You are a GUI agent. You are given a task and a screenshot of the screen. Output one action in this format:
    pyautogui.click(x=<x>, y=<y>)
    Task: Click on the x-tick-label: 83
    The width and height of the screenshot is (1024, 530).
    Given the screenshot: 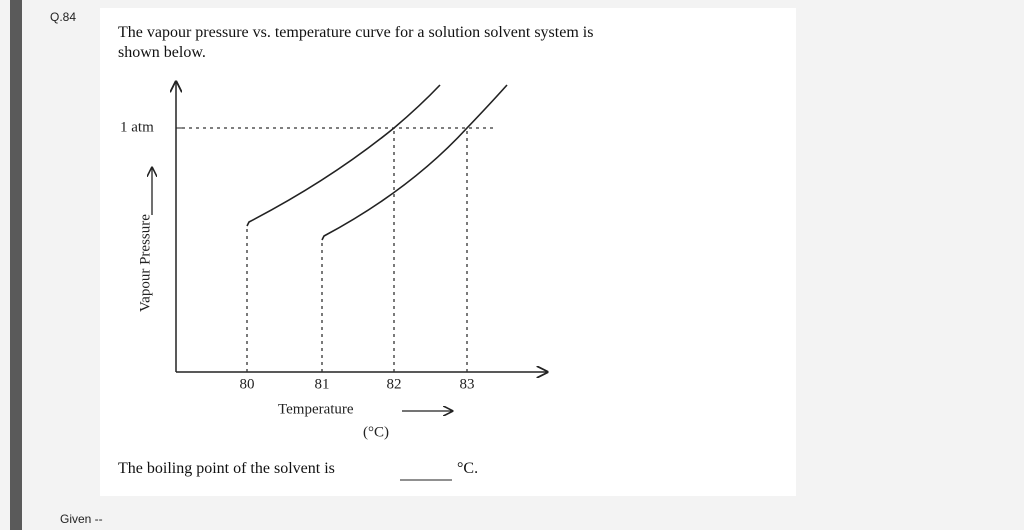 What is the action you would take?
    pyautogui.click(x=467, y=384)
    